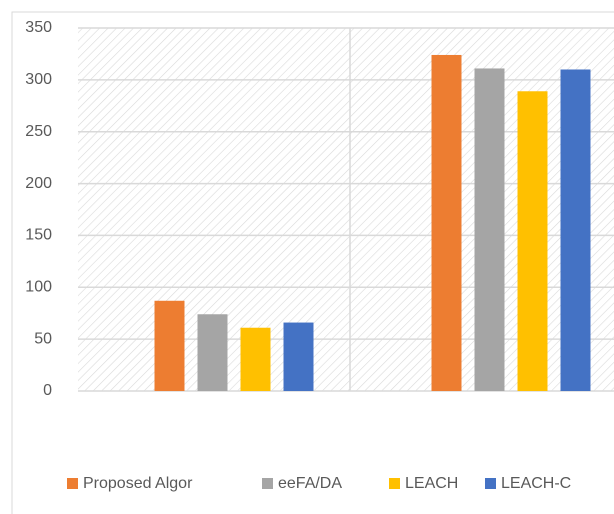  Describe the element at coordinates (38, 287) in the screenshot. I see `y-tick-label: 100` at that location.